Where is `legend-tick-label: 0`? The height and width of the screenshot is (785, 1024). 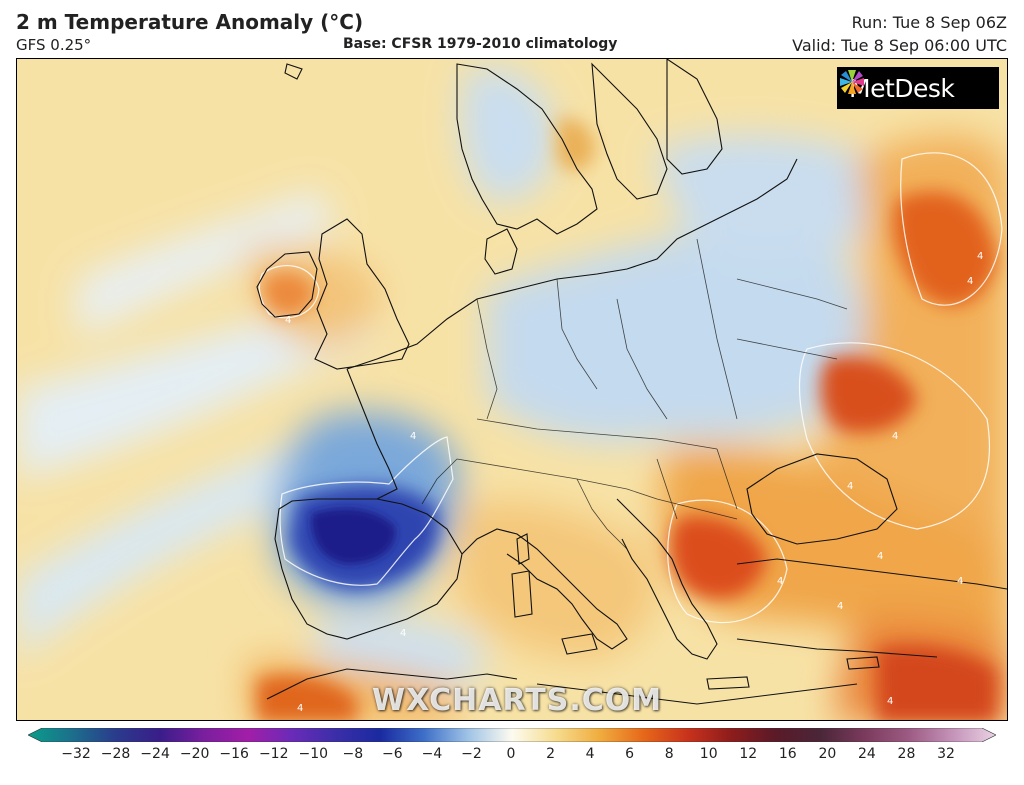
legend-tick-label: 0 is located at coordinates (511, 754).